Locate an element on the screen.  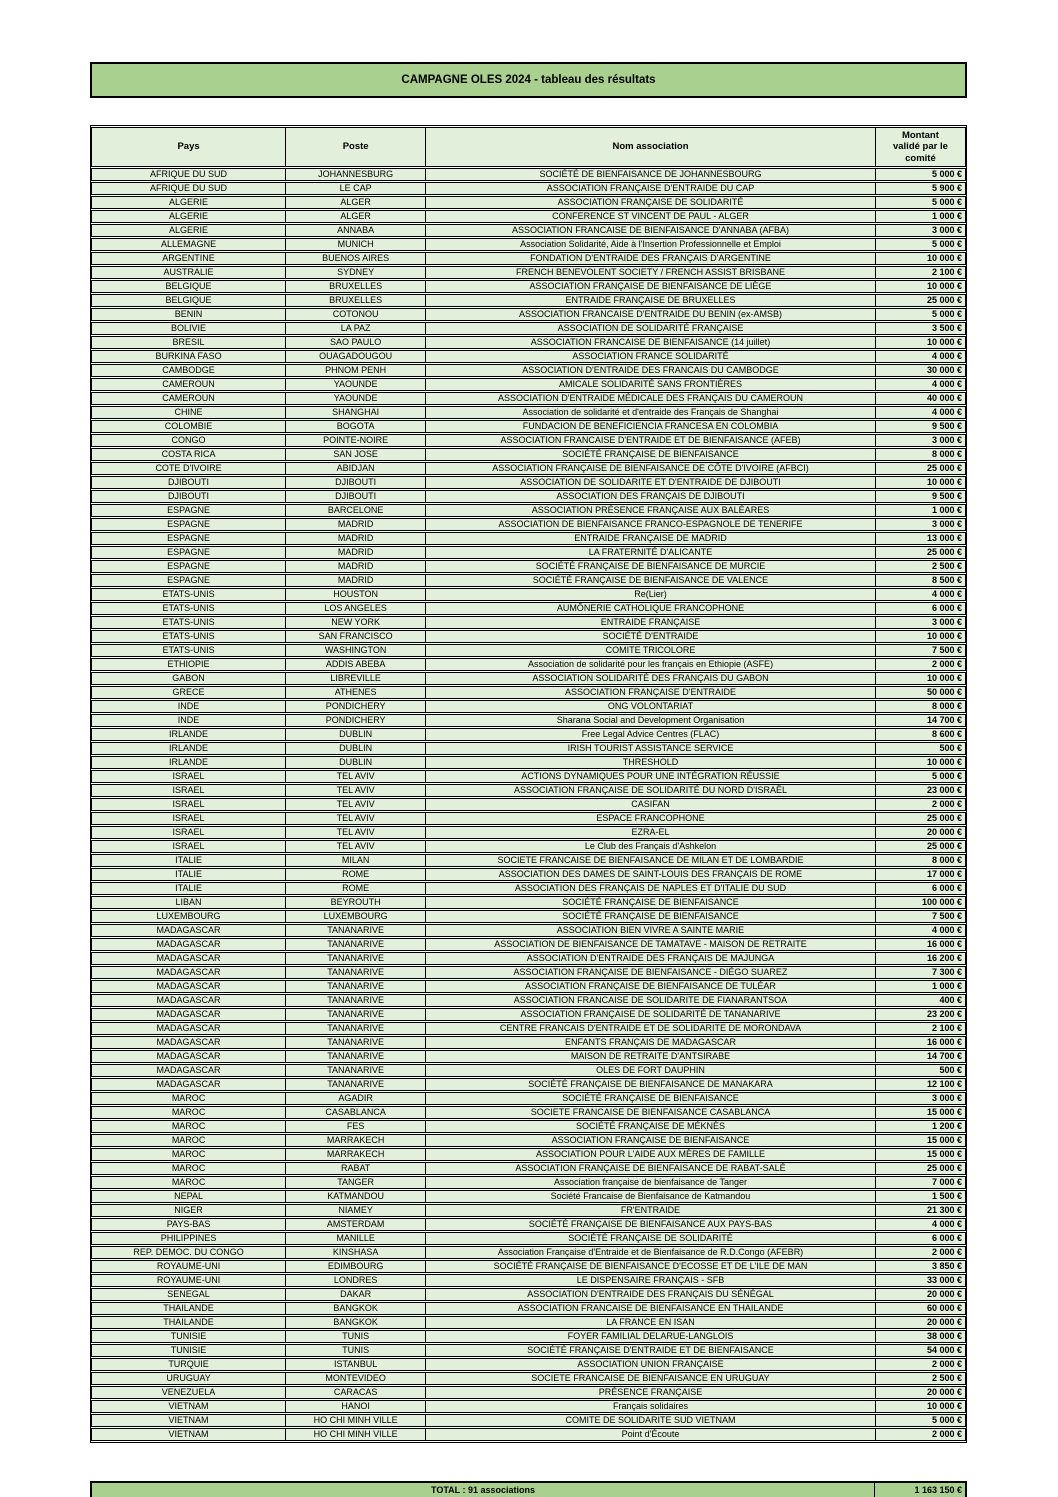
cell-pays: NIGER is located at coordinates (189, 1210).